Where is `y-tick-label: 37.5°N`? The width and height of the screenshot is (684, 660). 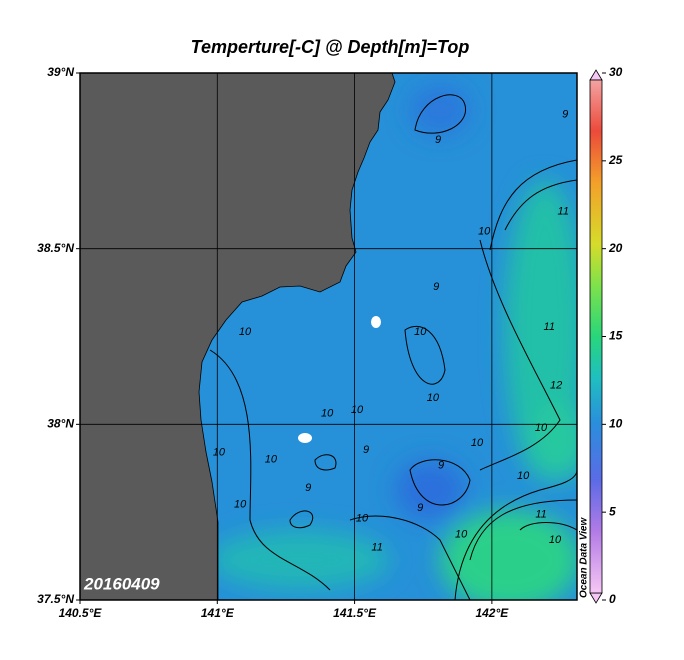 y-tick-label: 37.5°N is located at coordinates (55, 599).